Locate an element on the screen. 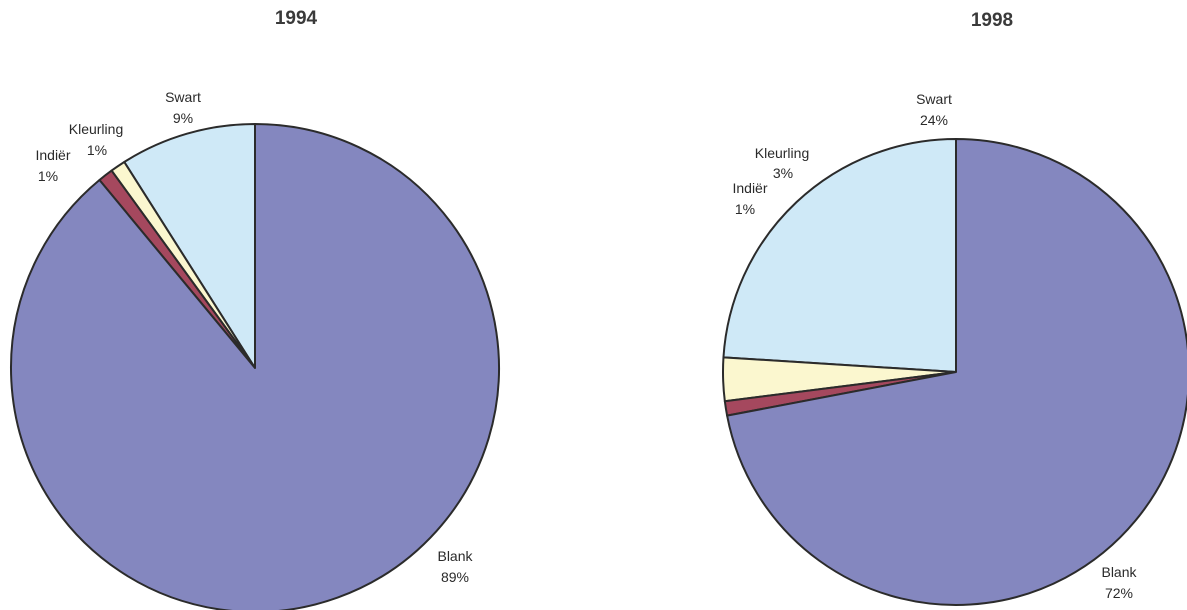 Image resolution: width=1187 pixels, height=610 pixels. chart-title-1994: 1994 is located at coordinates (296, 18).